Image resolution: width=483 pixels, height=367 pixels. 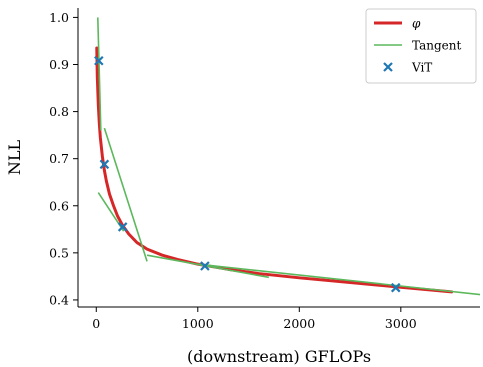 What do you see at coordinates (96, 323) in the screenshot?
I see `x-tick-label: 0` at bounding box center [96, 323].